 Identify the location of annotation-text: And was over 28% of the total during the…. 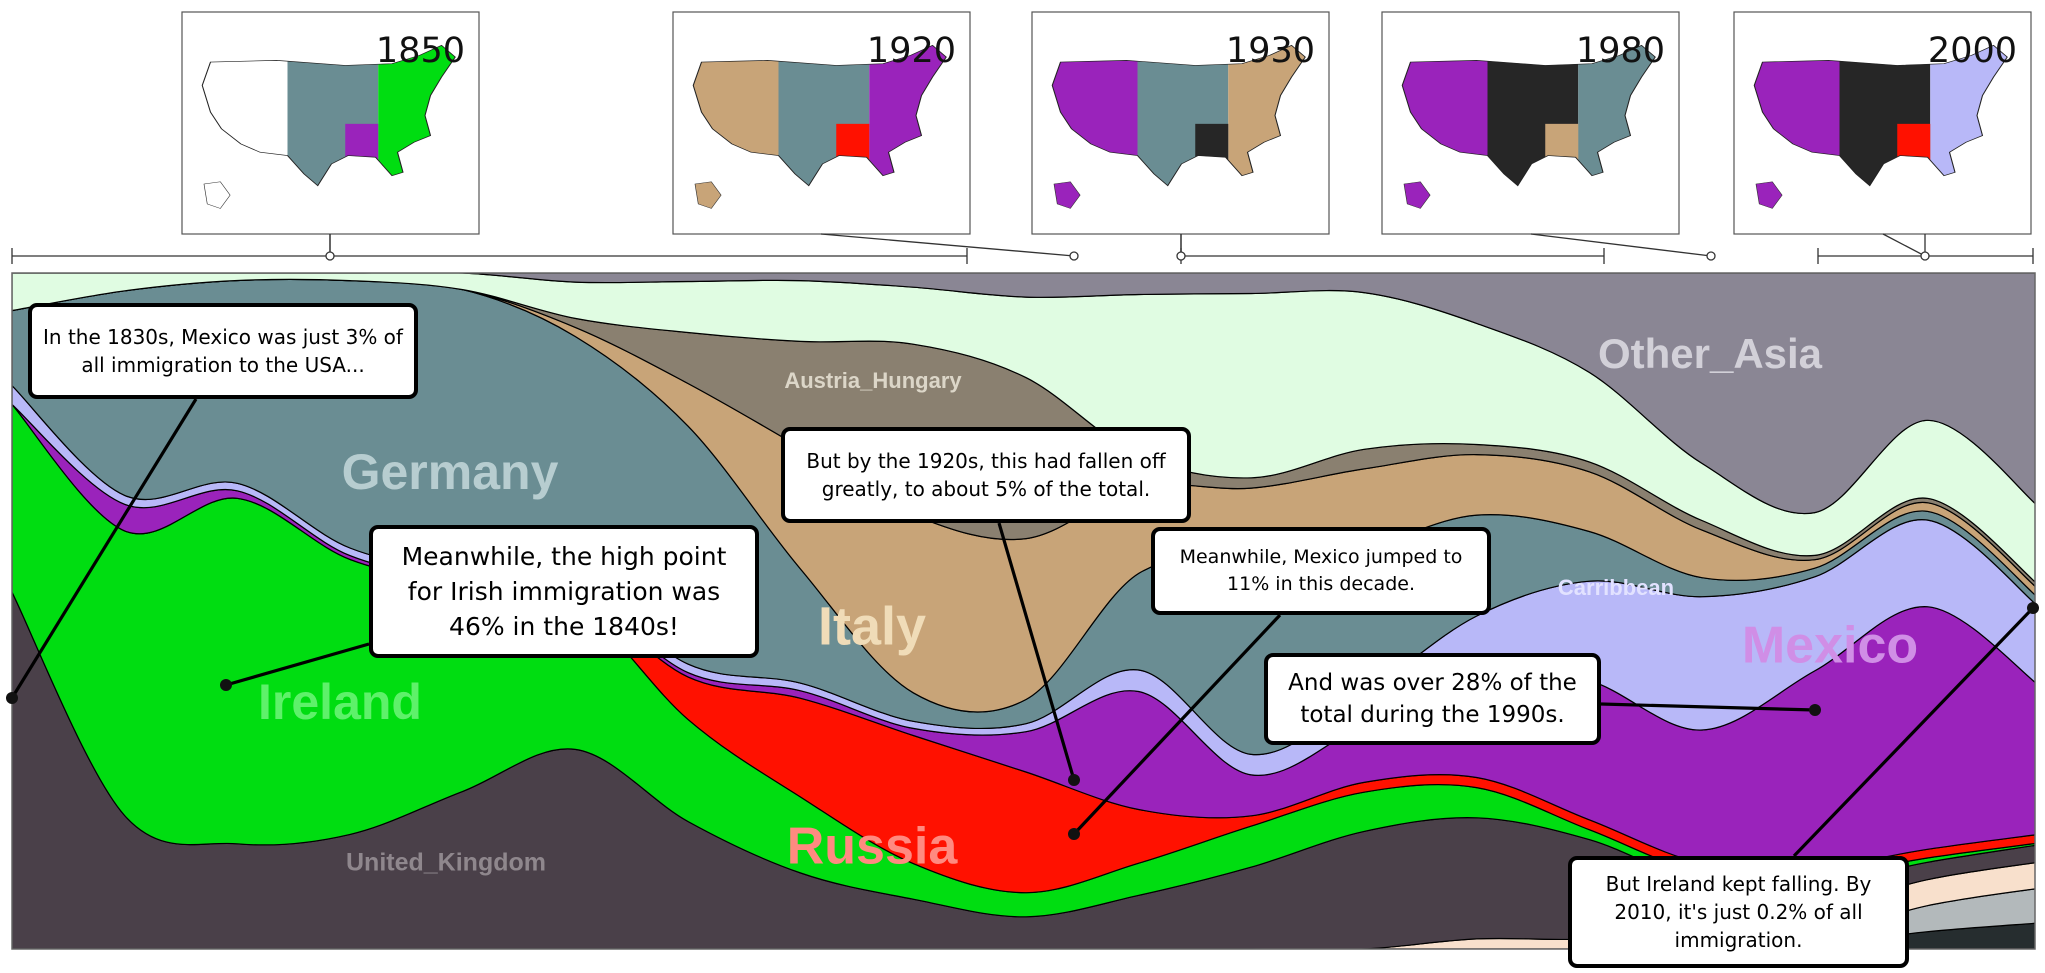
(1432, 699).